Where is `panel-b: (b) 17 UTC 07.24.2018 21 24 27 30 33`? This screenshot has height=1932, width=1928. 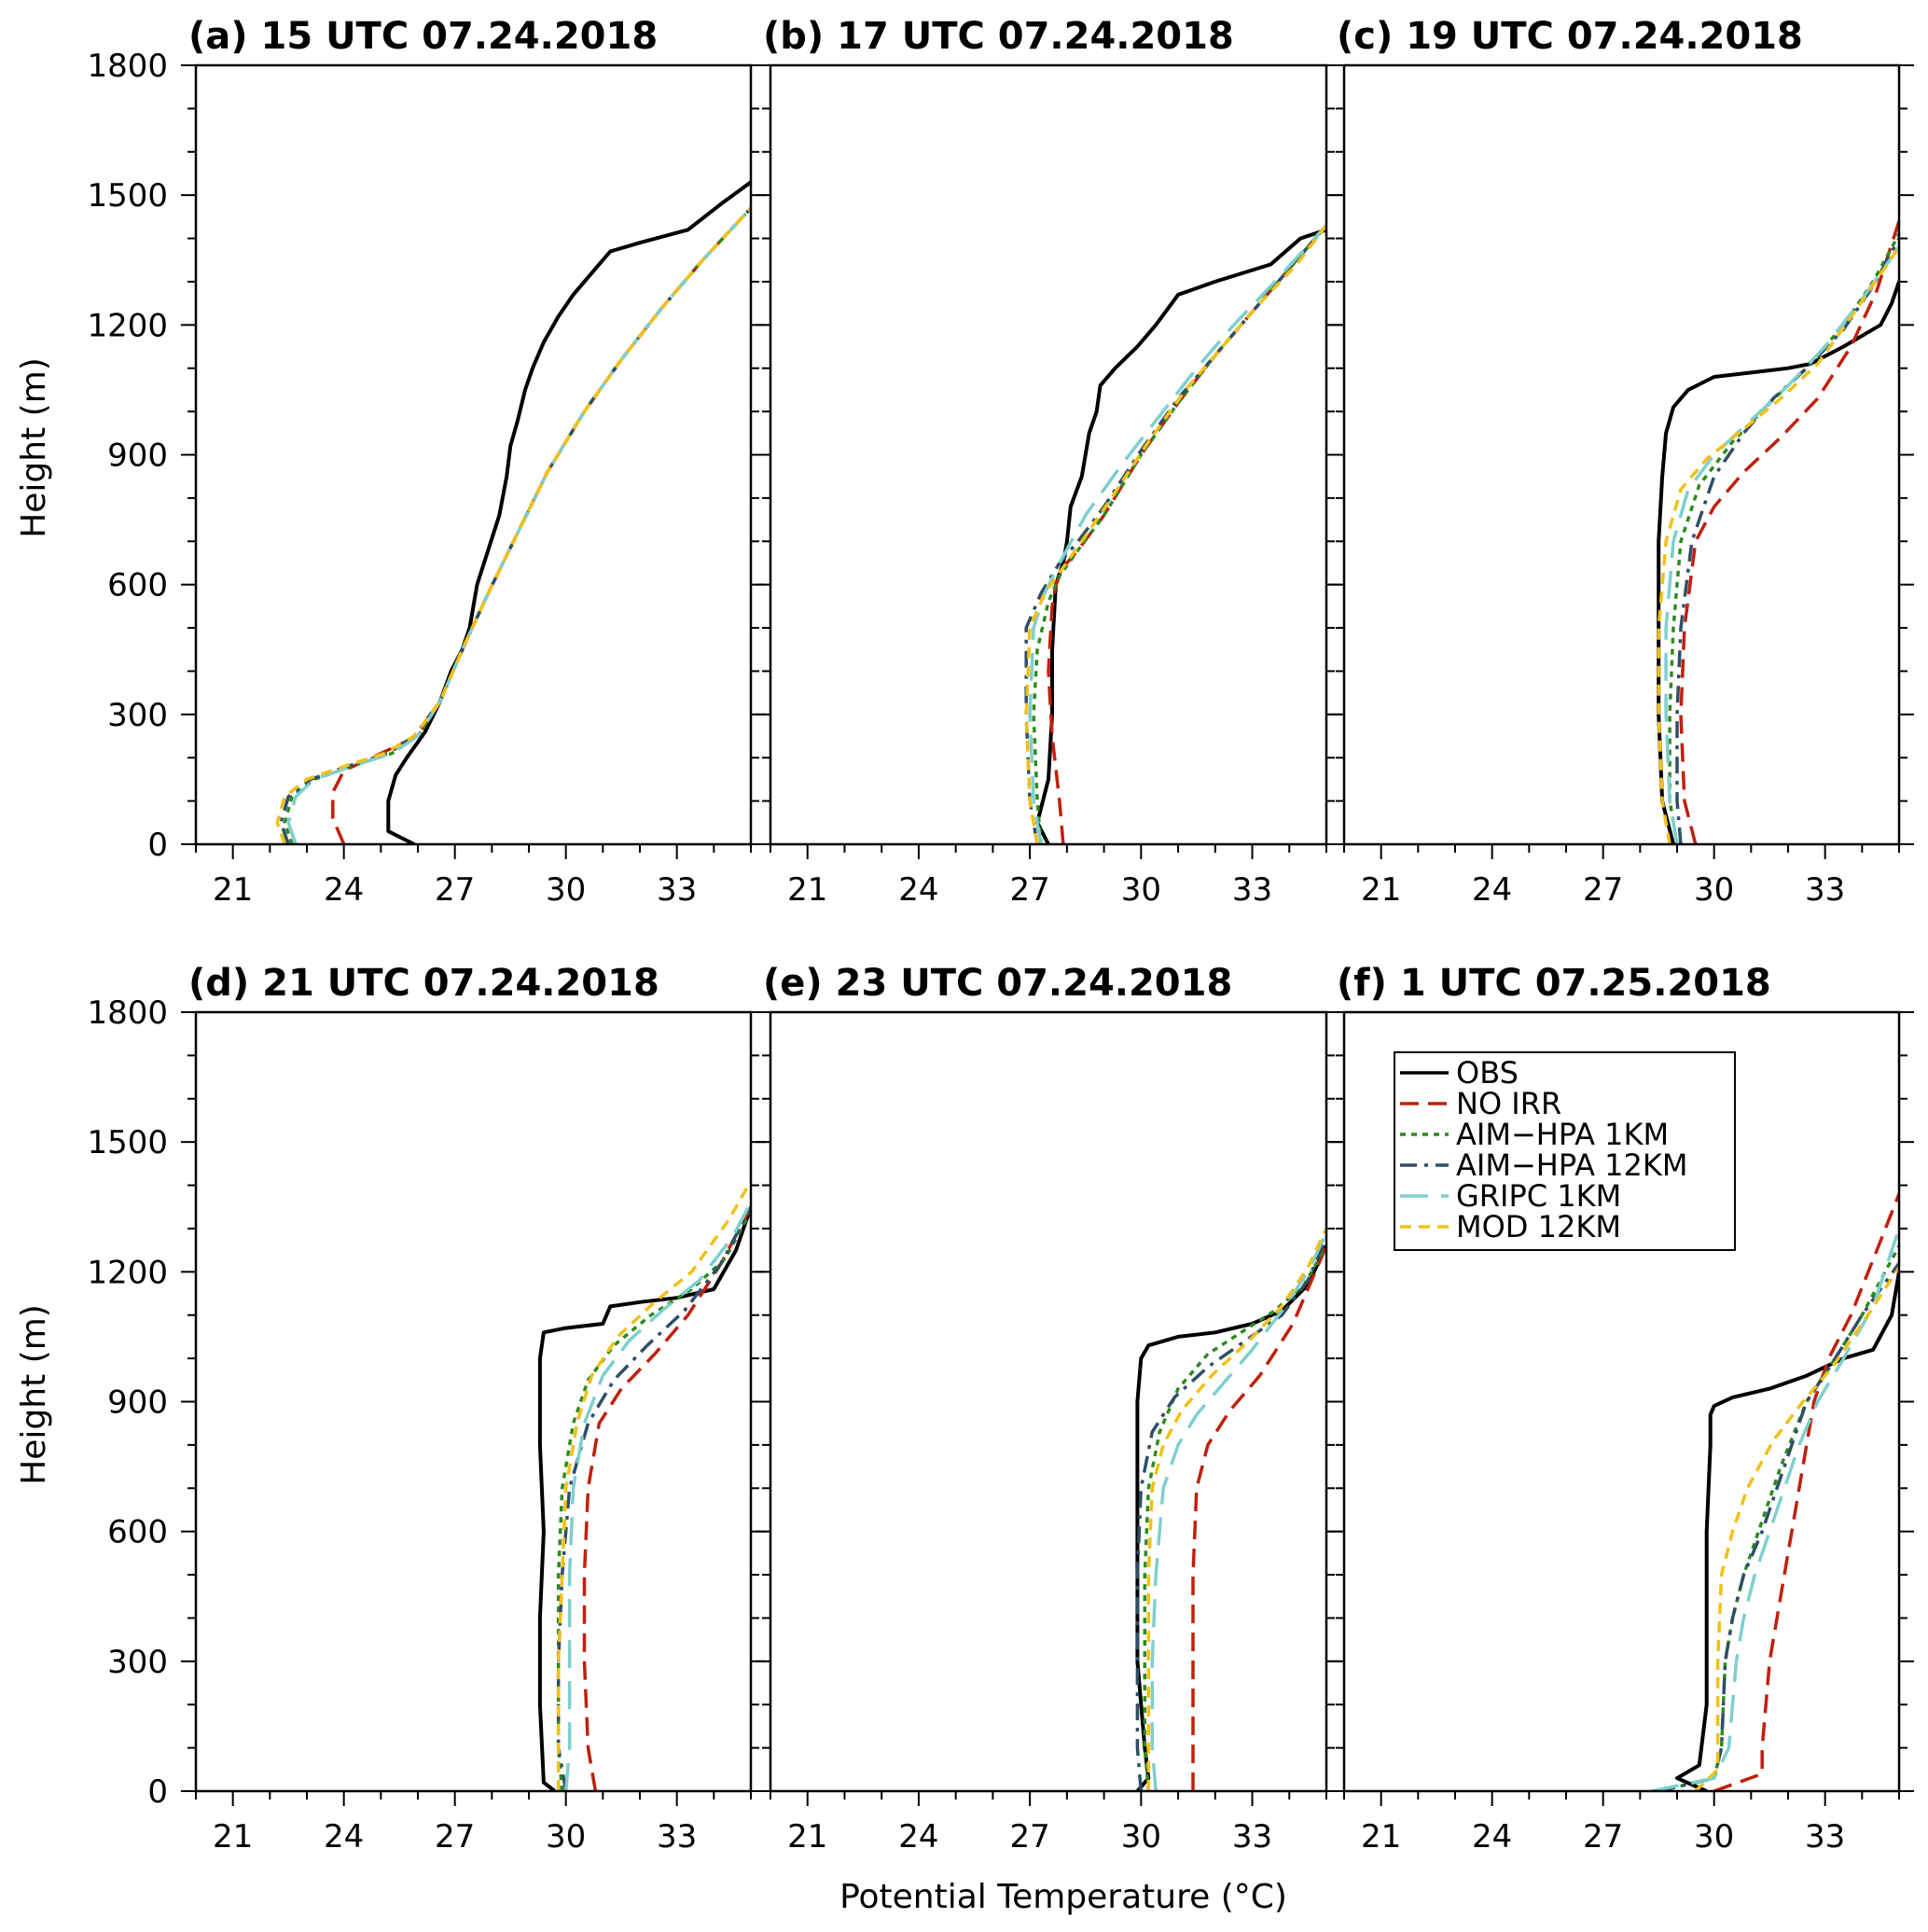
panel-b: (b) 17 UTC 07.24.2018 21 24 27 30 33 is located at coordinates (1048, 462).